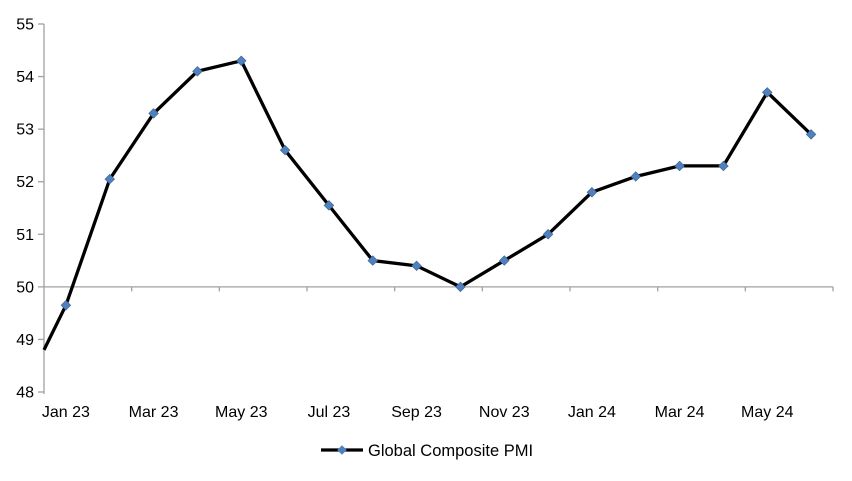 The height and width of the screenshot is (481, 852). Describe the element at coordinates (25, 235) in the screenshot. I see `y-axis-tick-label: 51` at that location.